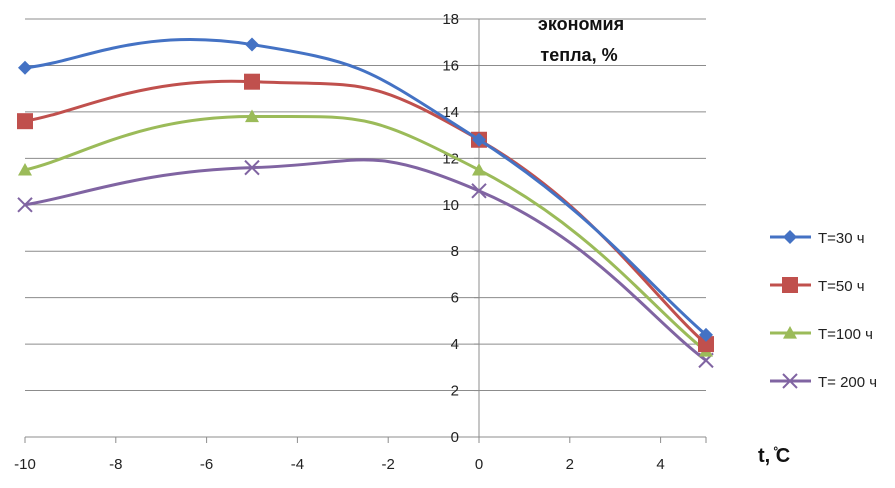  I want to click on y-tick-label: 8, so click(455, 251).